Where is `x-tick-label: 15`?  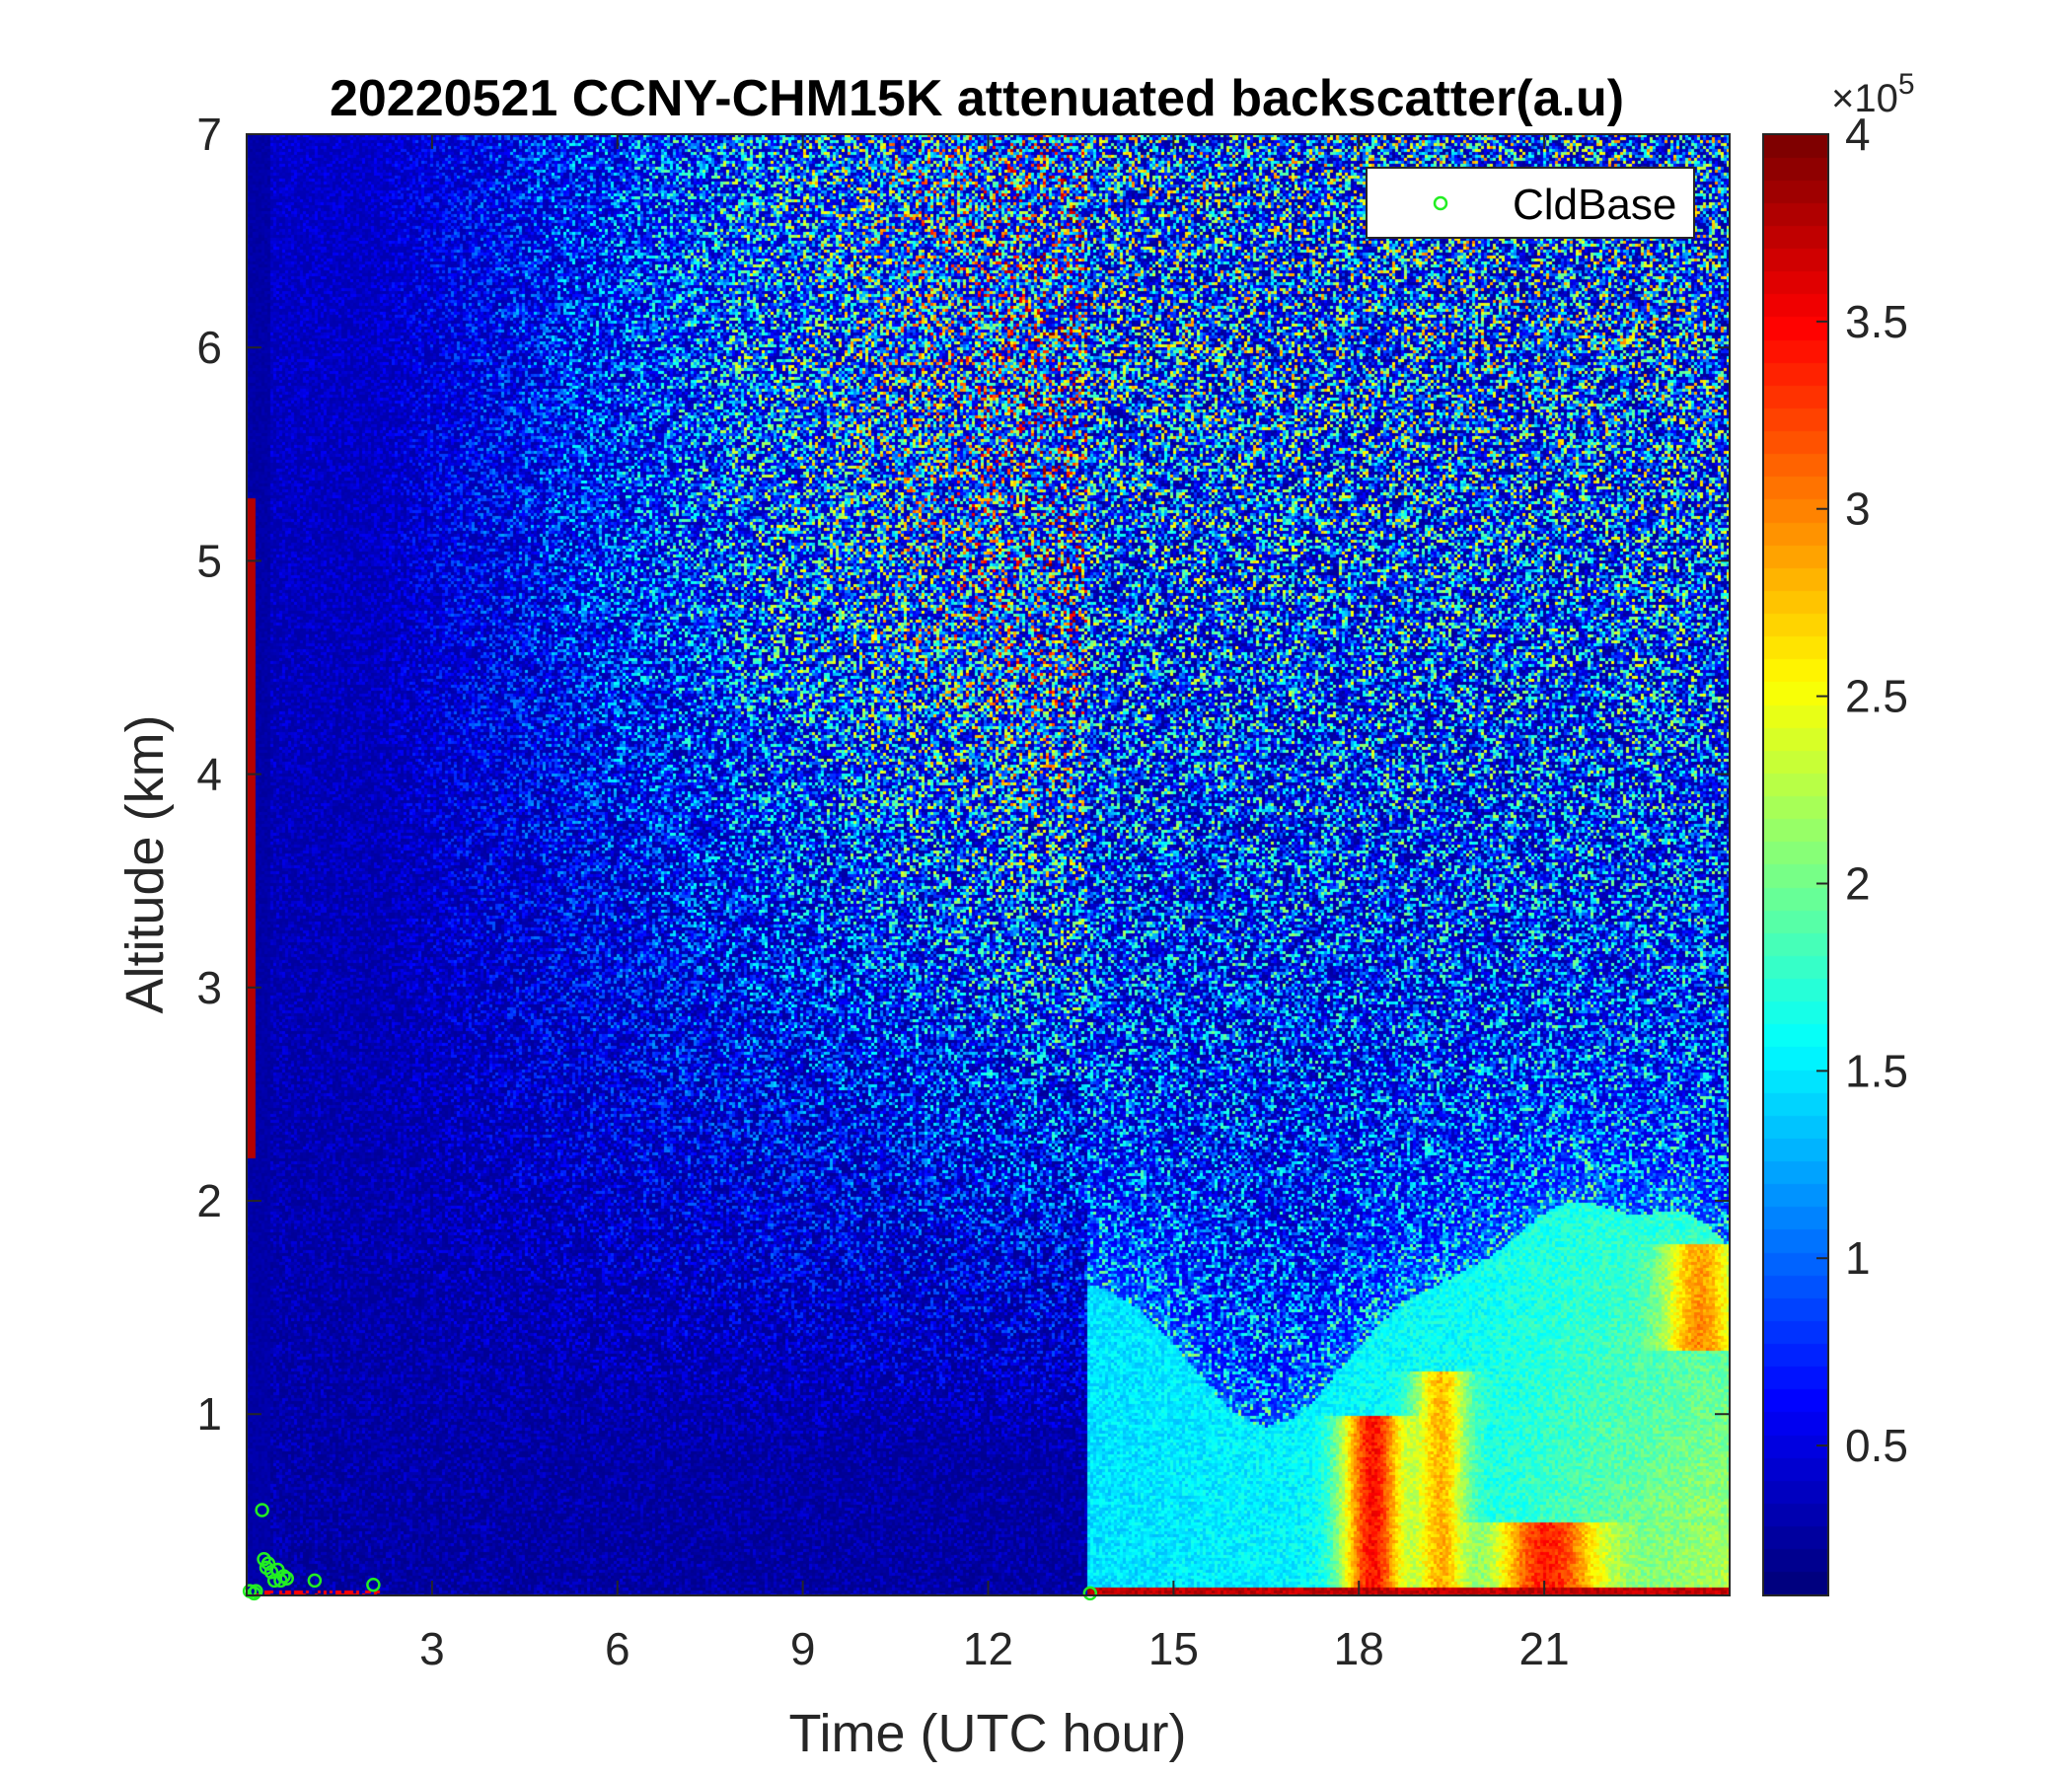
x-tick-label: 15 is located at coordinates (1173, 1648).